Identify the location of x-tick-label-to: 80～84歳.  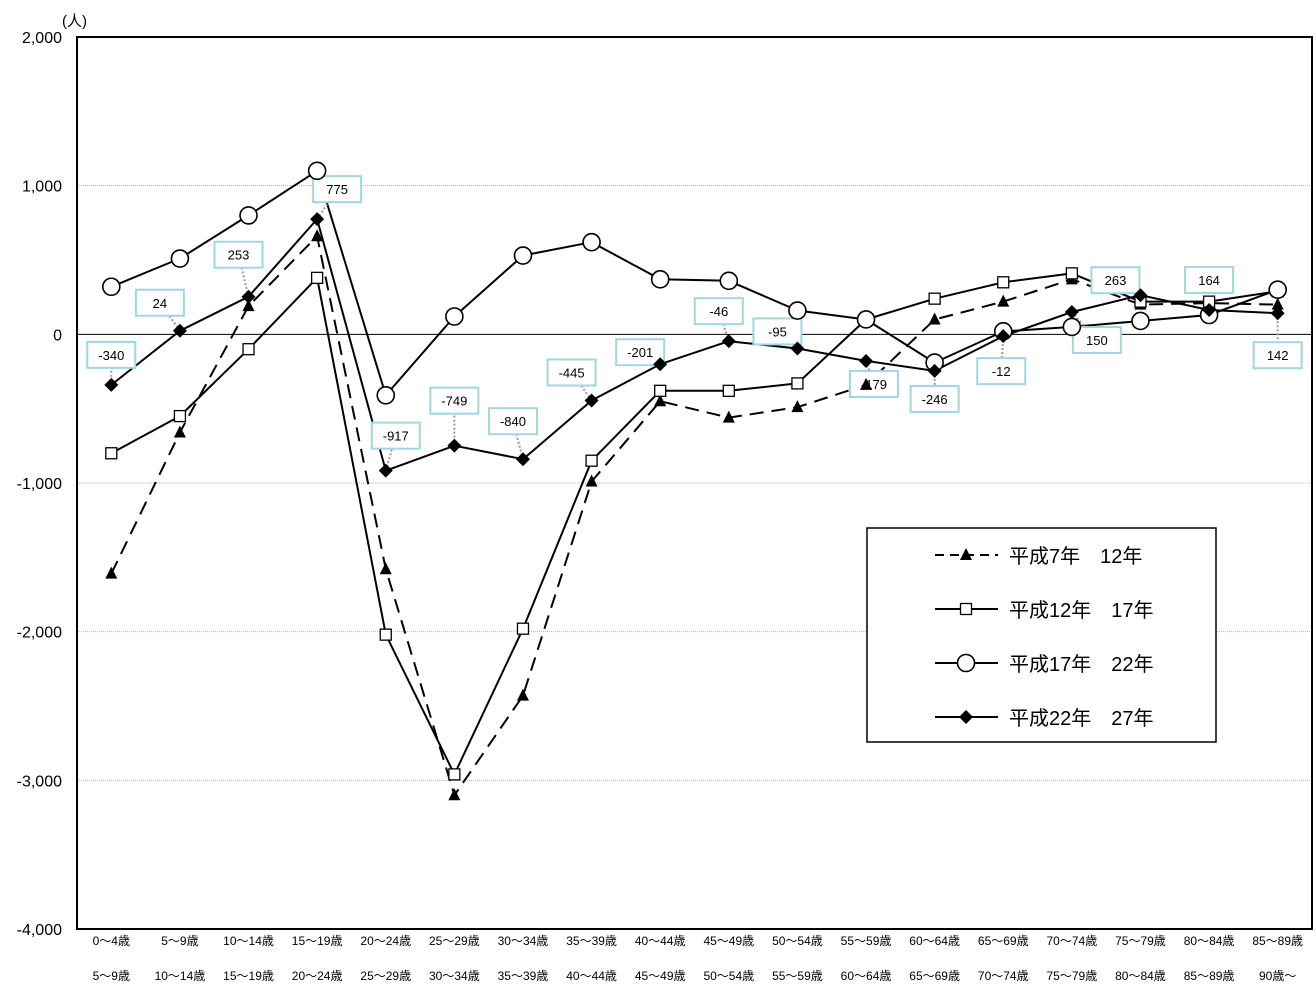
(1140, 976).